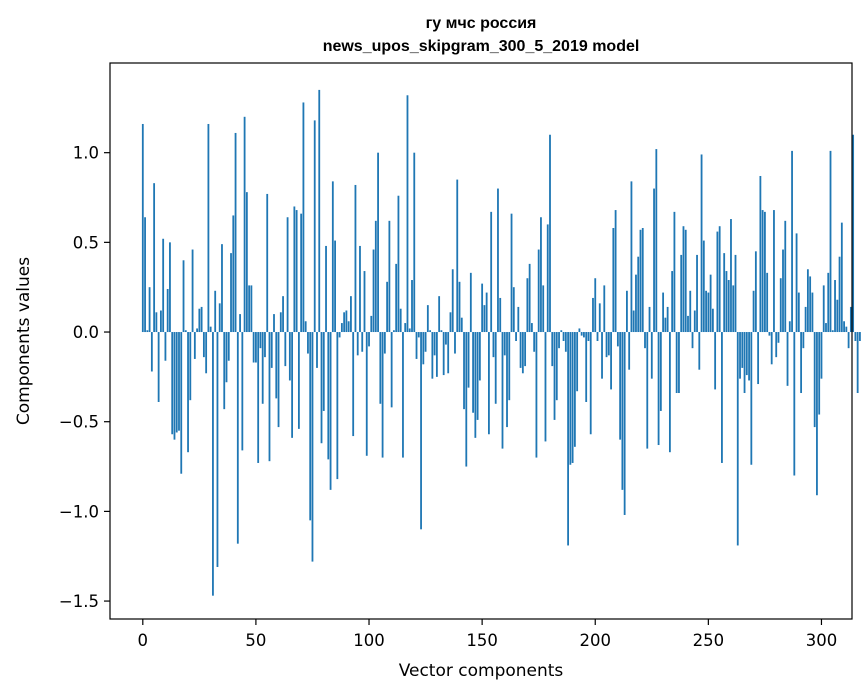  I want to click on x-tick-label-6: 300, so click(822, 640).